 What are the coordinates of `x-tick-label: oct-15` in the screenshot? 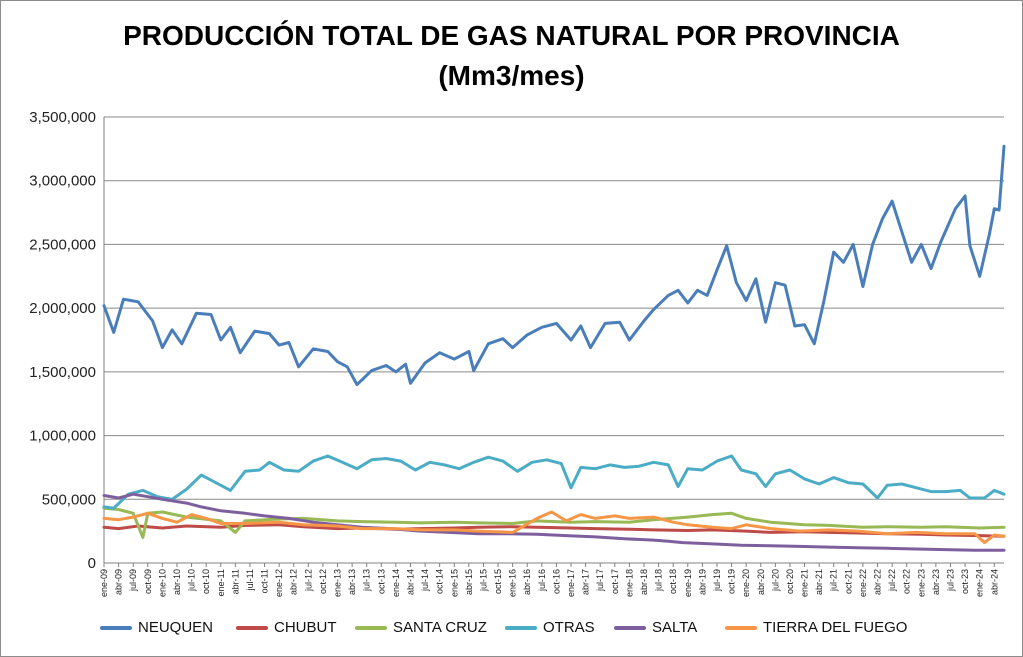 It's located at (498, 581).